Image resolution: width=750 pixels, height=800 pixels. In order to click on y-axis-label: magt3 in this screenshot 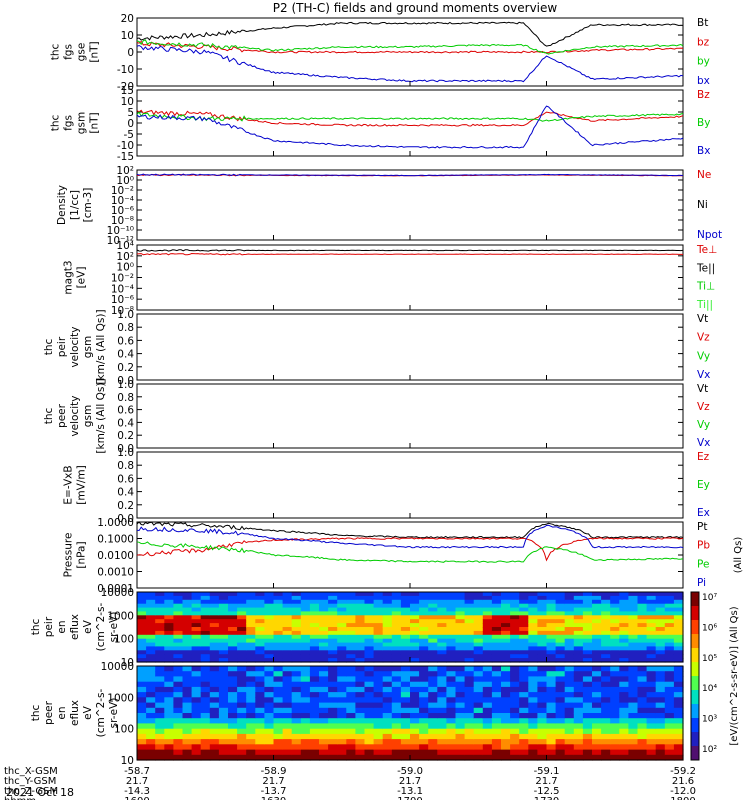, I will do `click(69, 277)`.